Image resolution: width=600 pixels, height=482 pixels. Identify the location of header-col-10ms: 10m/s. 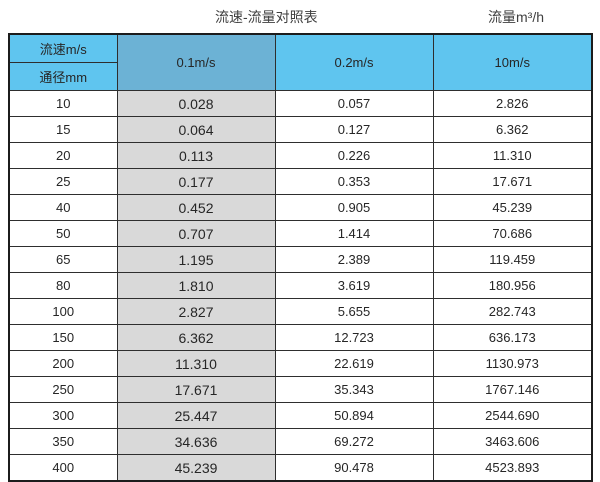
(512, 62).